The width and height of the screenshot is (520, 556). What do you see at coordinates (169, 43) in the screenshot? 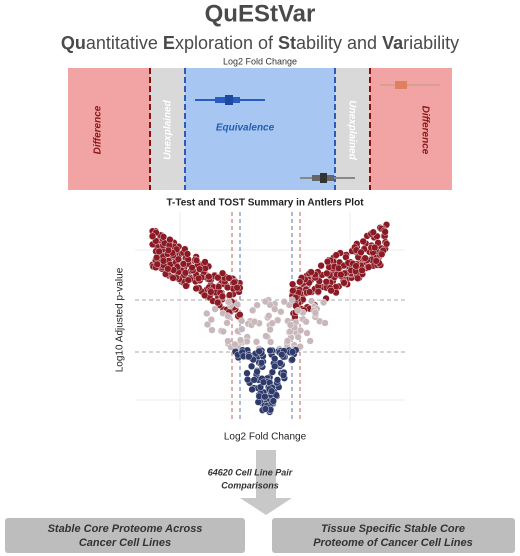
I see `subtitle-part: E` at bounding box center [169, 43].